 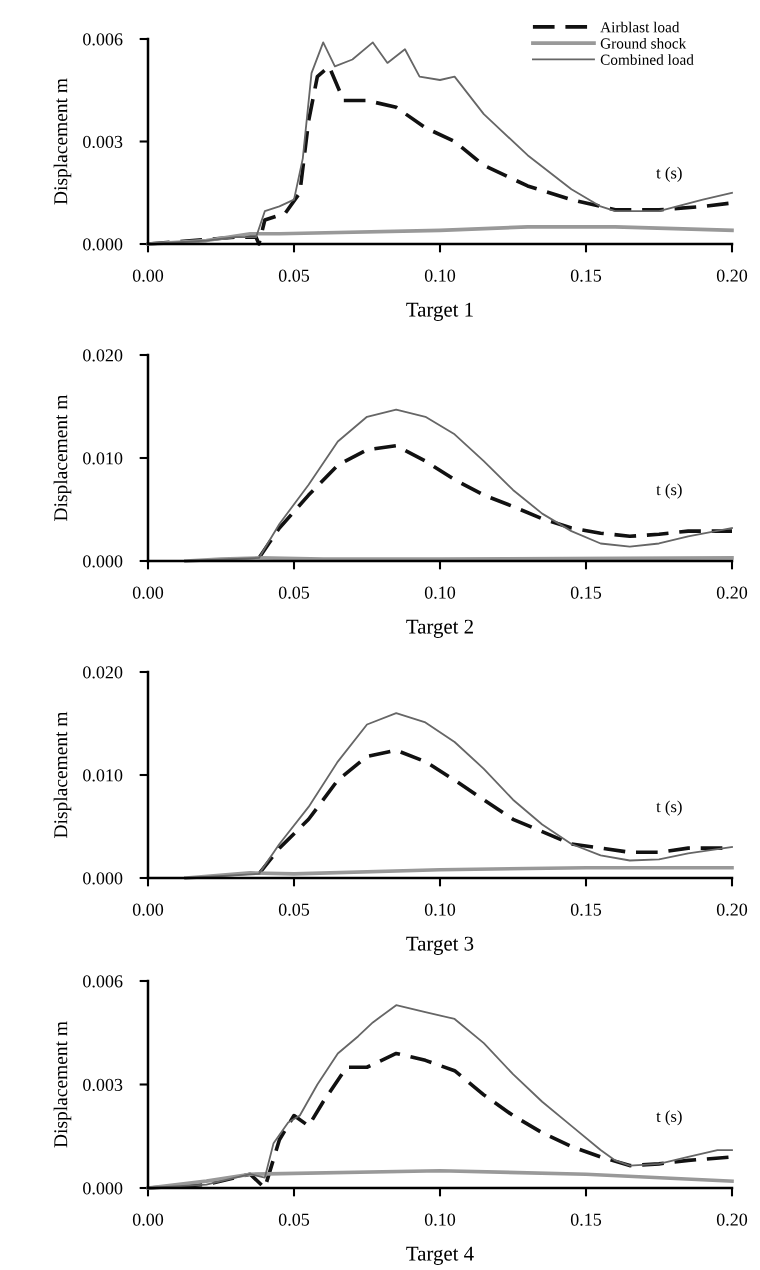 What do you see at coordinates (440, 945) in the screenshot?
I see `x-axis-title: Target 3` at bounding box center [440, 945].